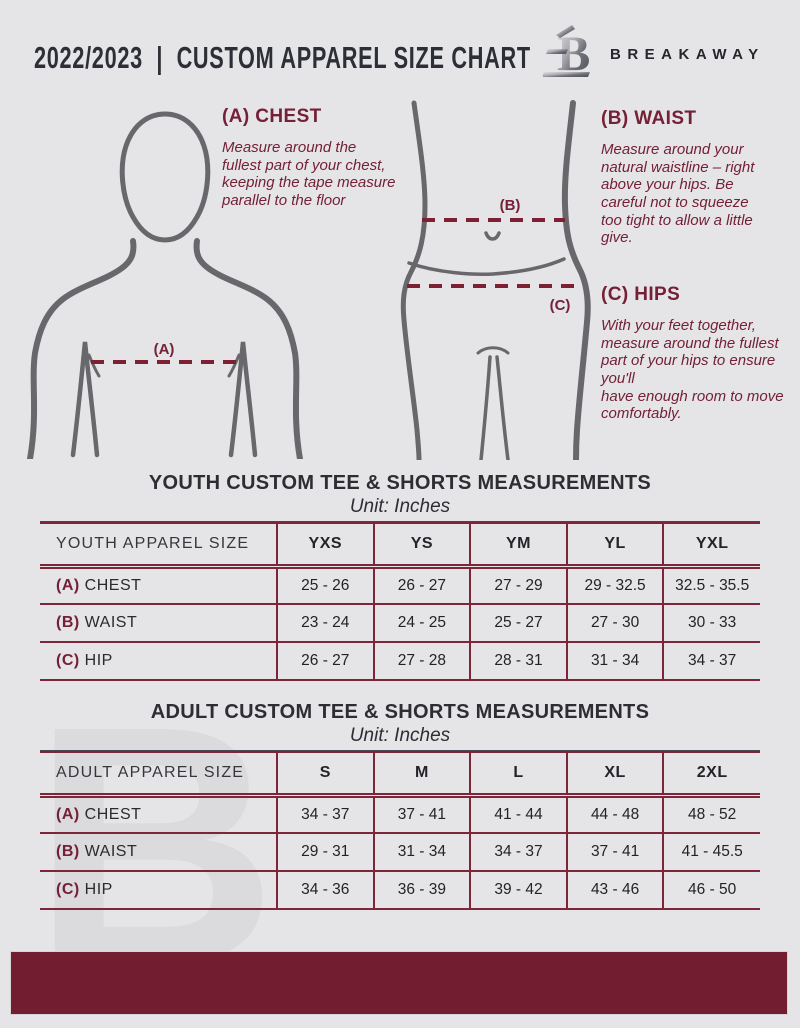 The height and width of the screenshot is (1028, 800). I want to click on youth-size-col: YL, so click(614, 546).